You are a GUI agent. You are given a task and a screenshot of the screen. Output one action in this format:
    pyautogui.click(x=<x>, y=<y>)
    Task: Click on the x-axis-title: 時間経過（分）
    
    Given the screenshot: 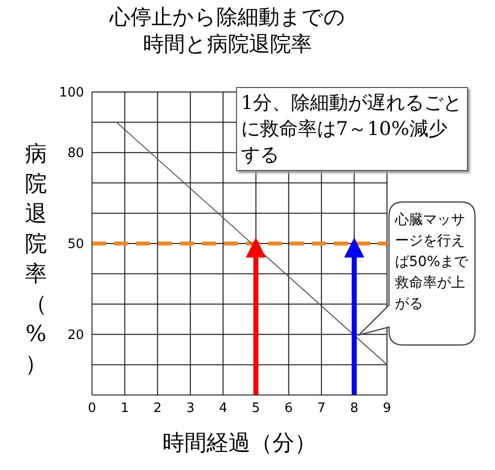 What is the action you would take?
    pyautogui.click(x=240, y=444)
    